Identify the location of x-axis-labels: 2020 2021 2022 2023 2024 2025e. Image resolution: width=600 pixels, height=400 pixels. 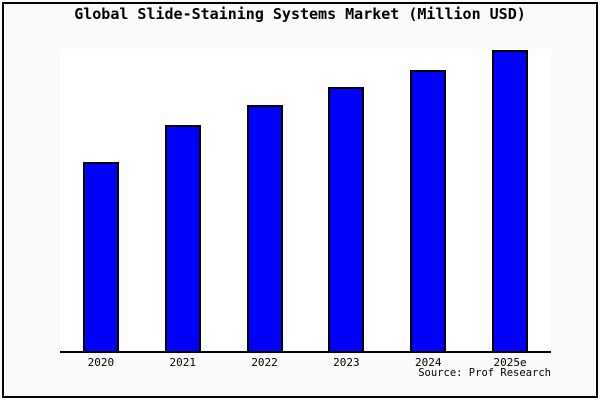
(300, 363).